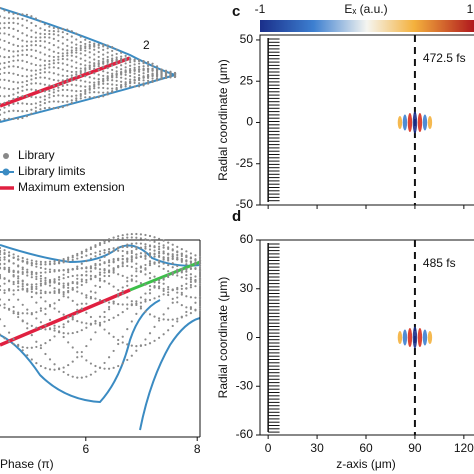  I want to click on panel-letter: c, so click(236, 11).